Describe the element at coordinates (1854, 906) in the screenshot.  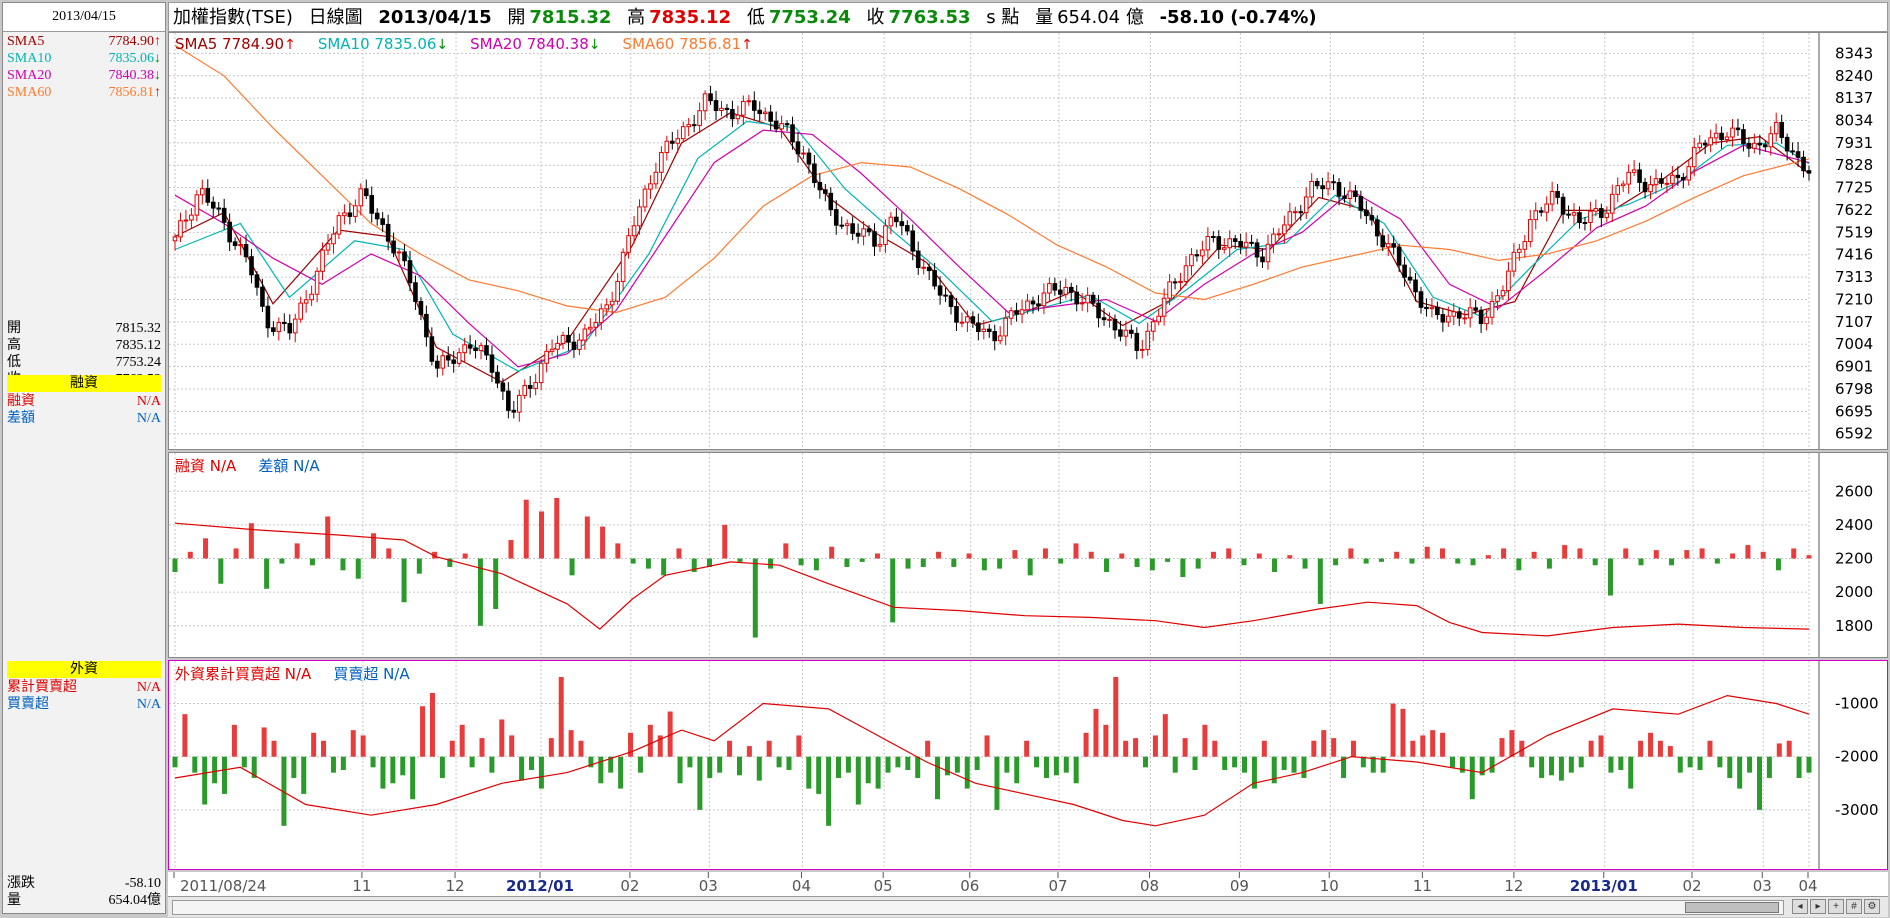
I see `grid-toggle-icon: #` at that location.